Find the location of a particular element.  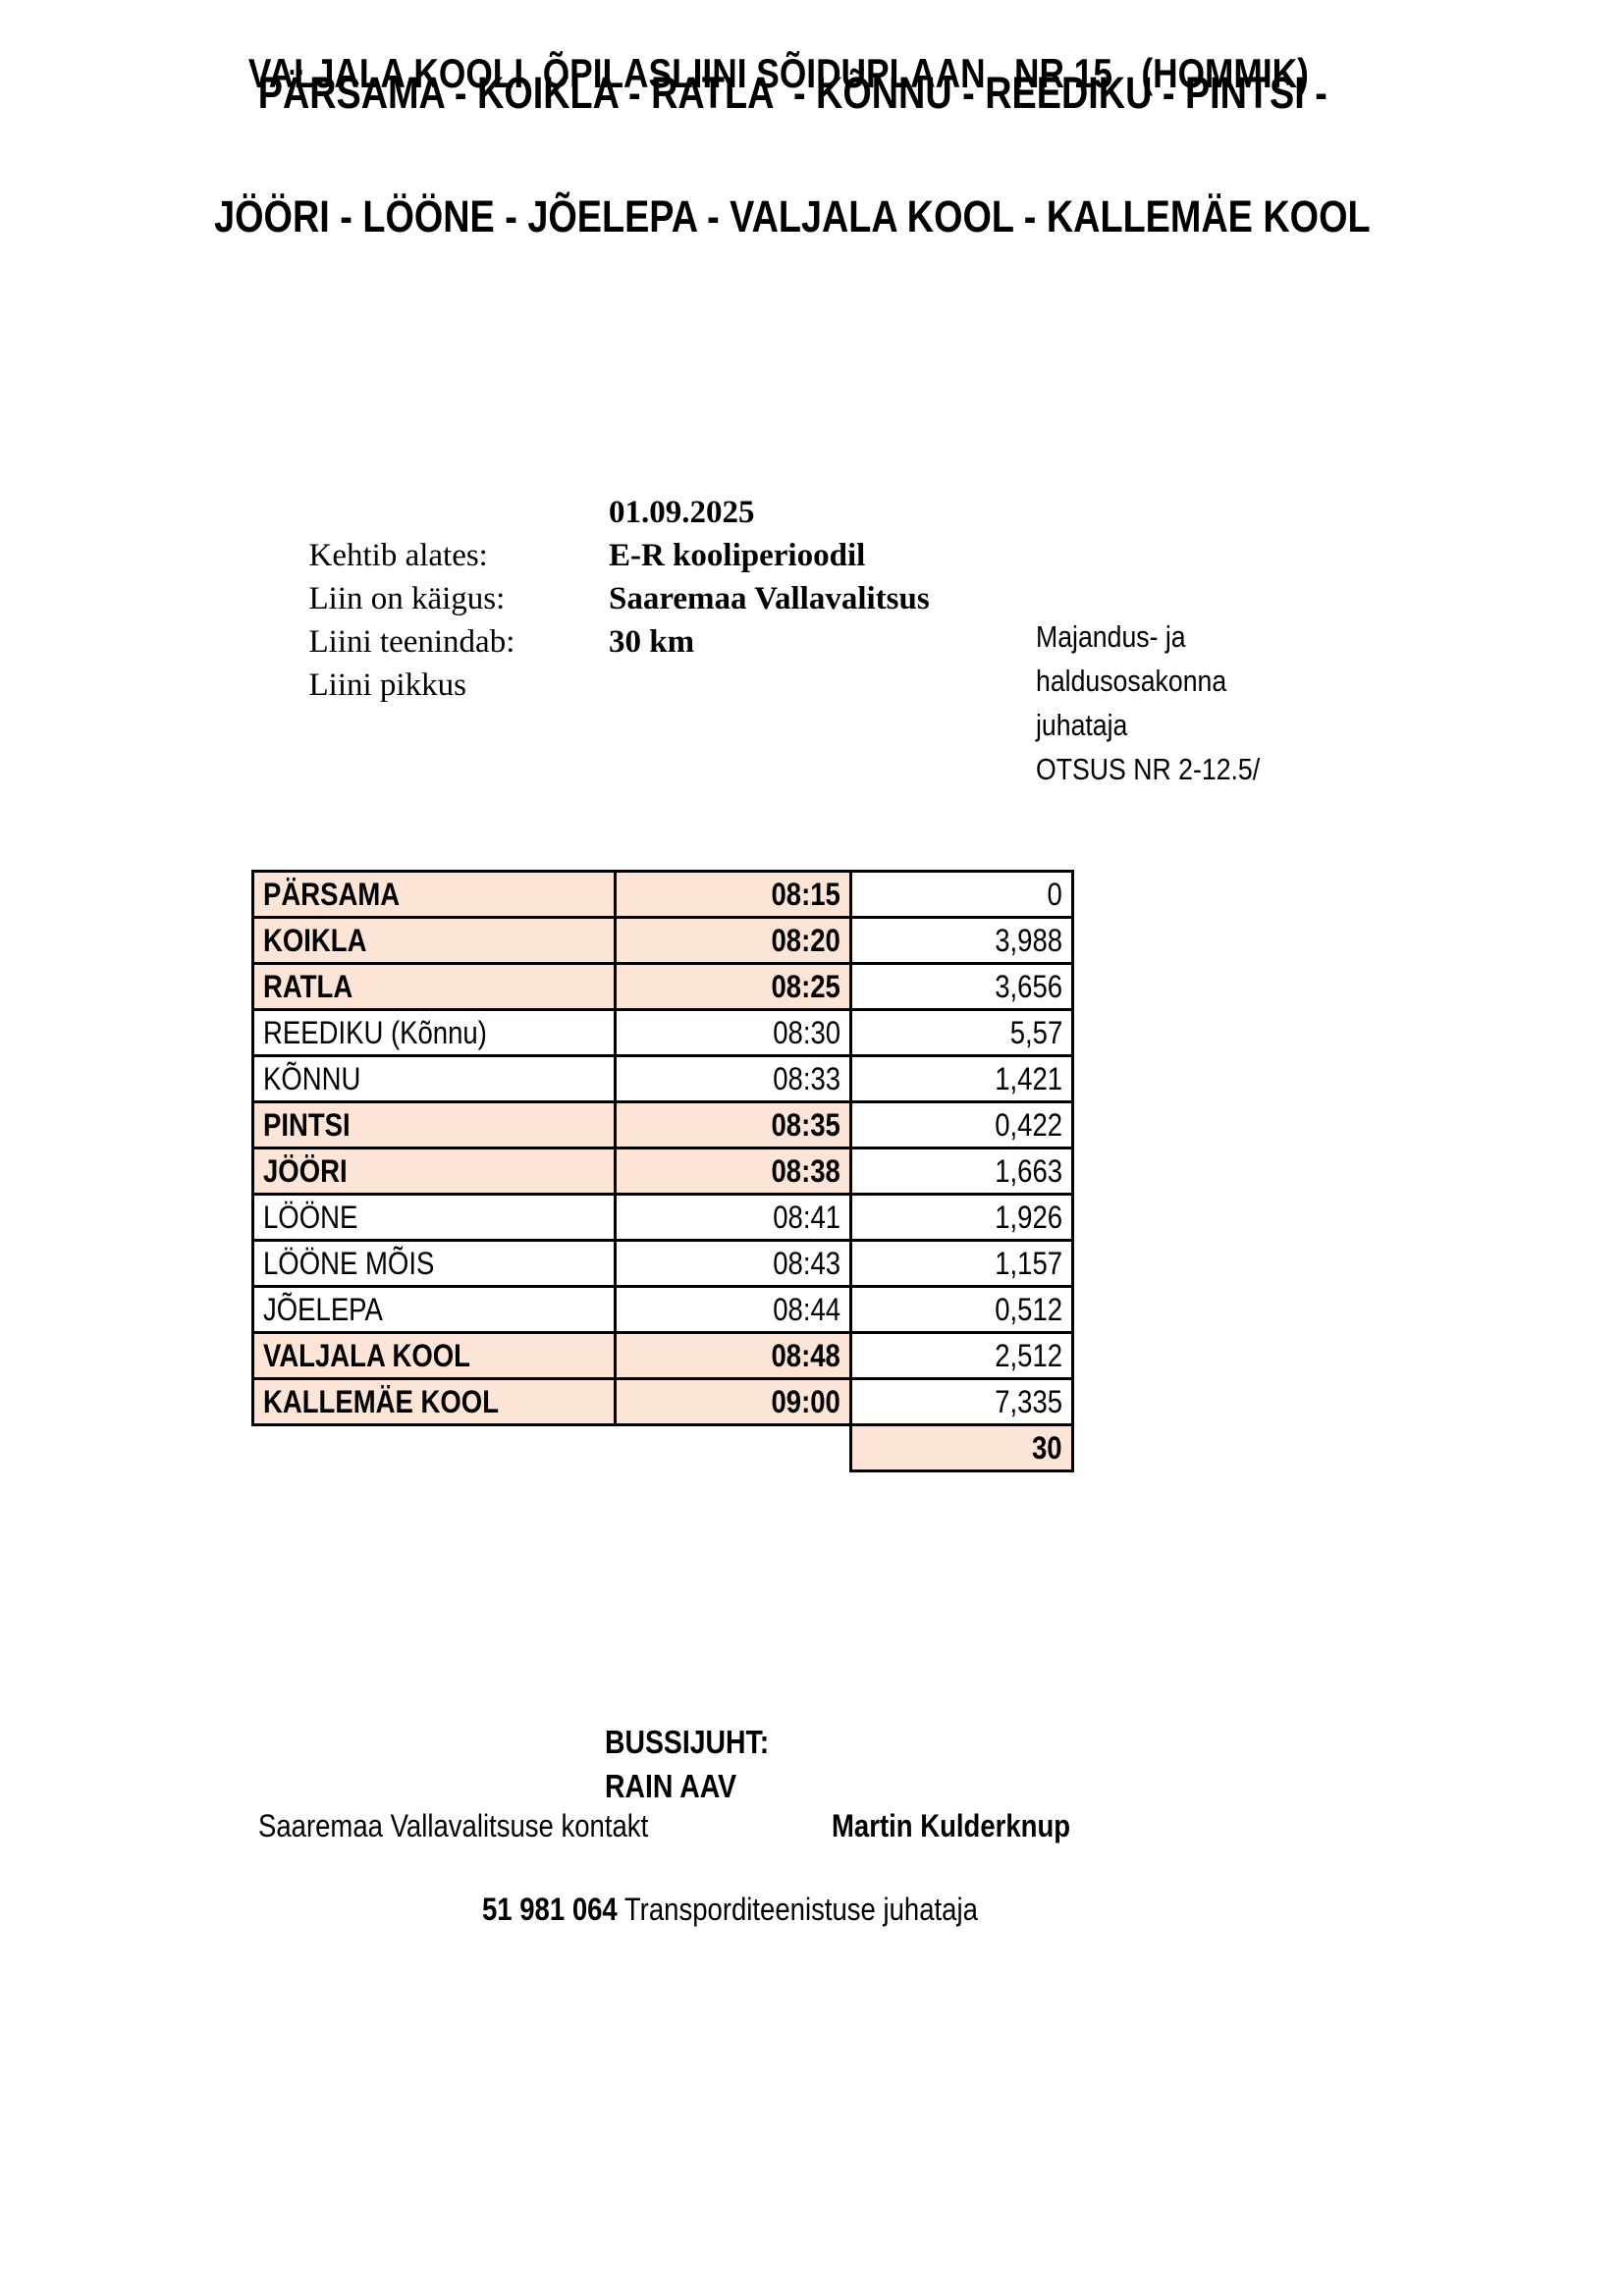

table-row: KALLEMÄE KOOL 09:00 7,335 is located at coordinates (662, 1401).